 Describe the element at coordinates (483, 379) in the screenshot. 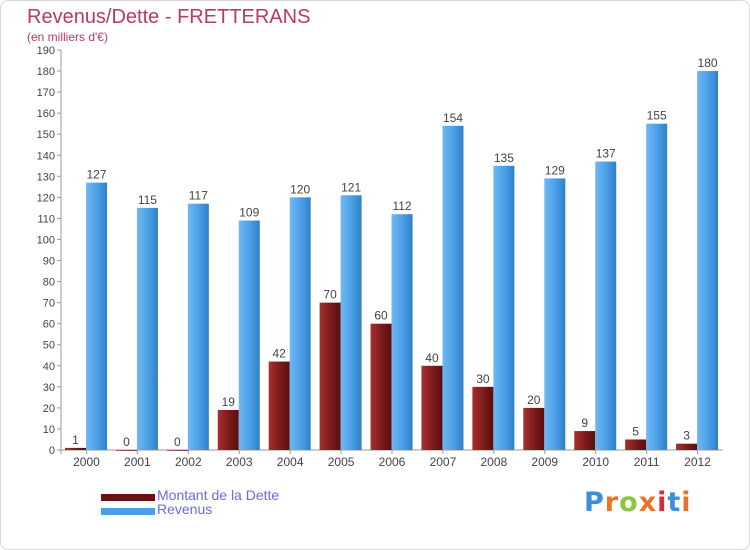

I see `data-label-debt: 30` at that location.